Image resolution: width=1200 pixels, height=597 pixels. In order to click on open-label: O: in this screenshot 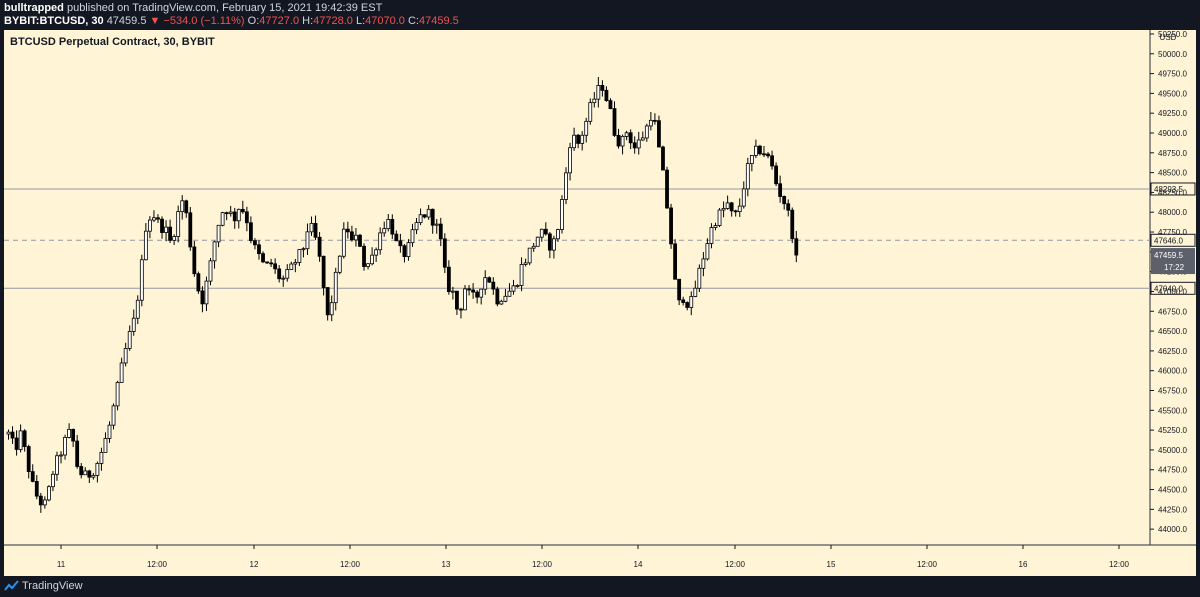, I will do `click(253, 21)`.